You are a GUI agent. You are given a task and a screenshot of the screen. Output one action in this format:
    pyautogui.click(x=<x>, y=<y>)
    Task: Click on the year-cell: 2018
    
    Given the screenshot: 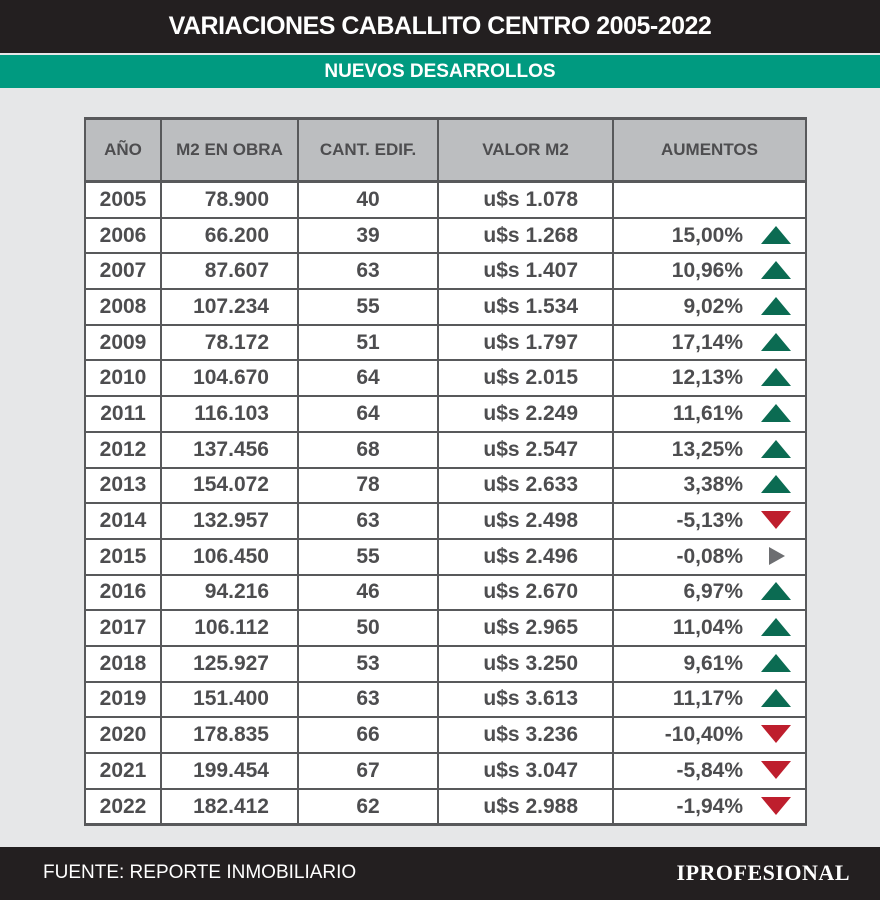 What is the action you would take?
    pyautogui.click(x=123, y=664)
    